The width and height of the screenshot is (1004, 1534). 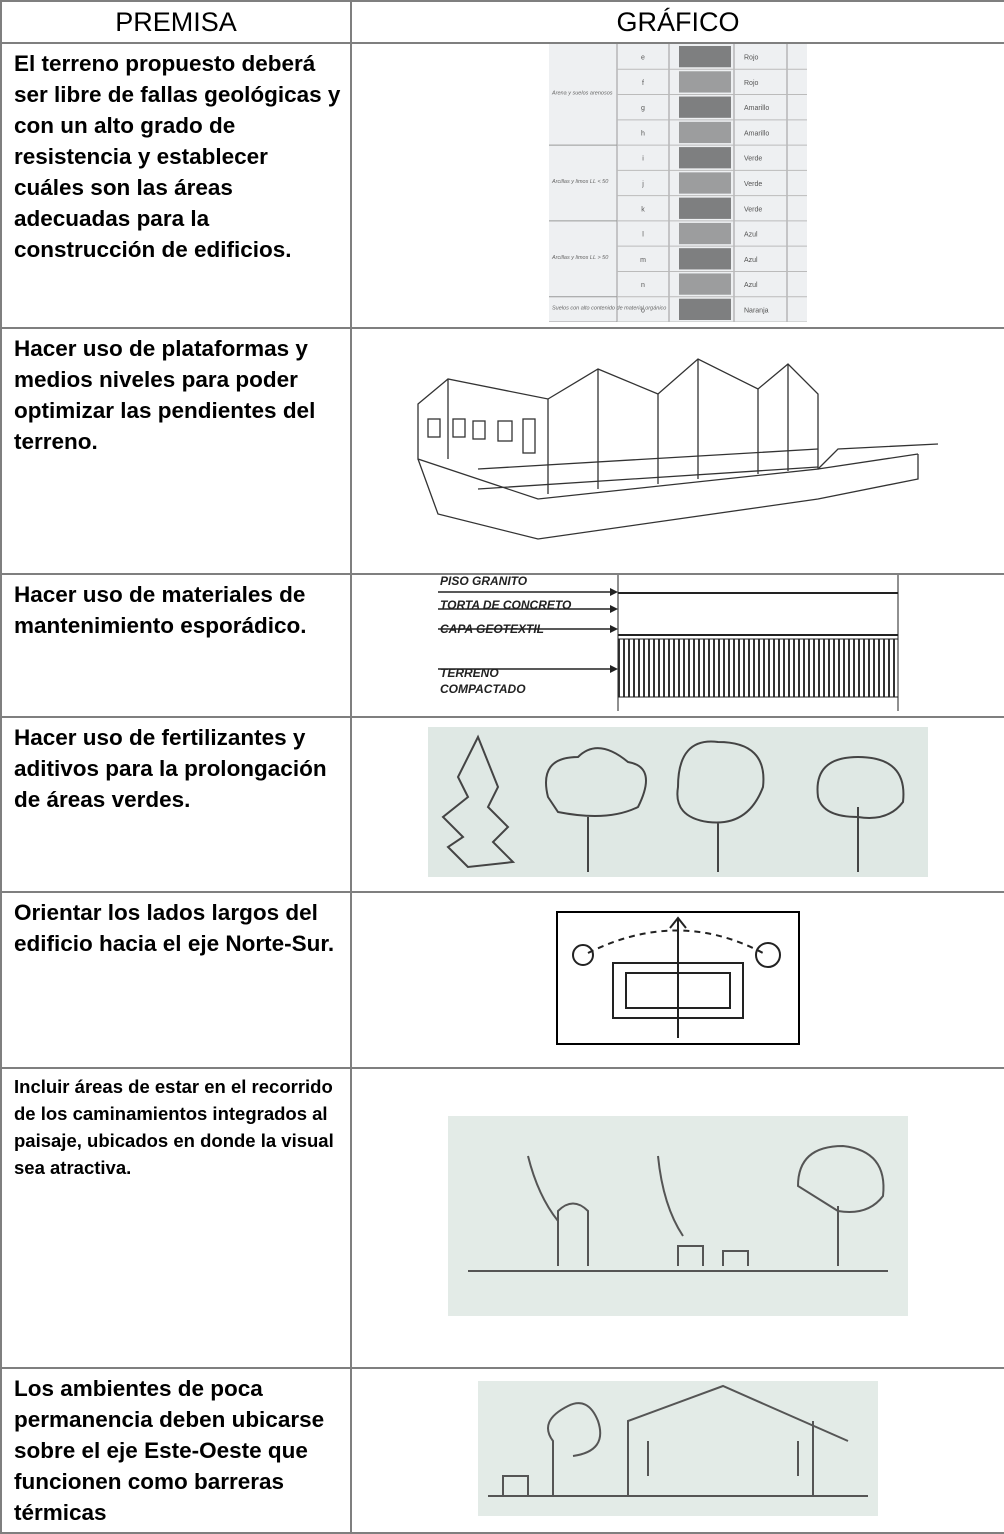 I want to click on soil-letter: l, so click(x=643, y=235).